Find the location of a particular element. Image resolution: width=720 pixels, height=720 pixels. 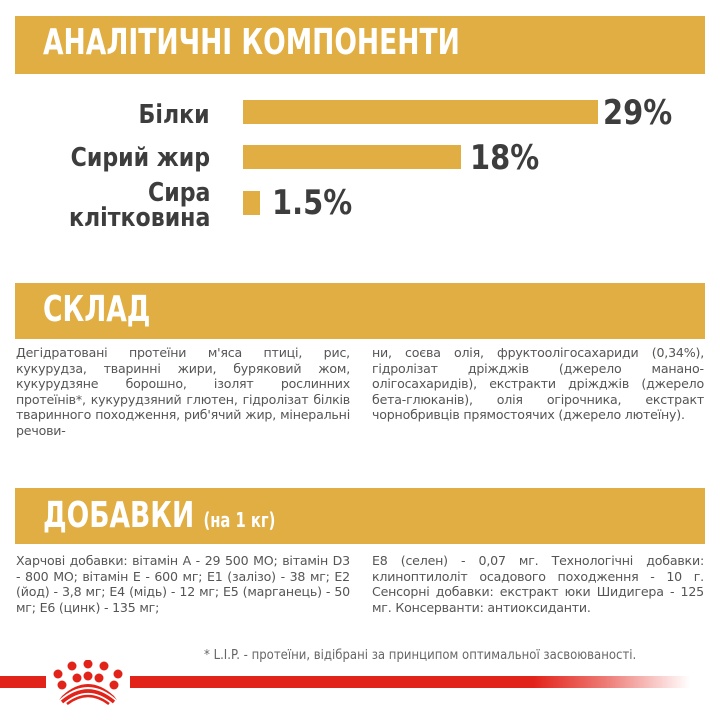

brand-line-left is located at coordinates (23, 682).